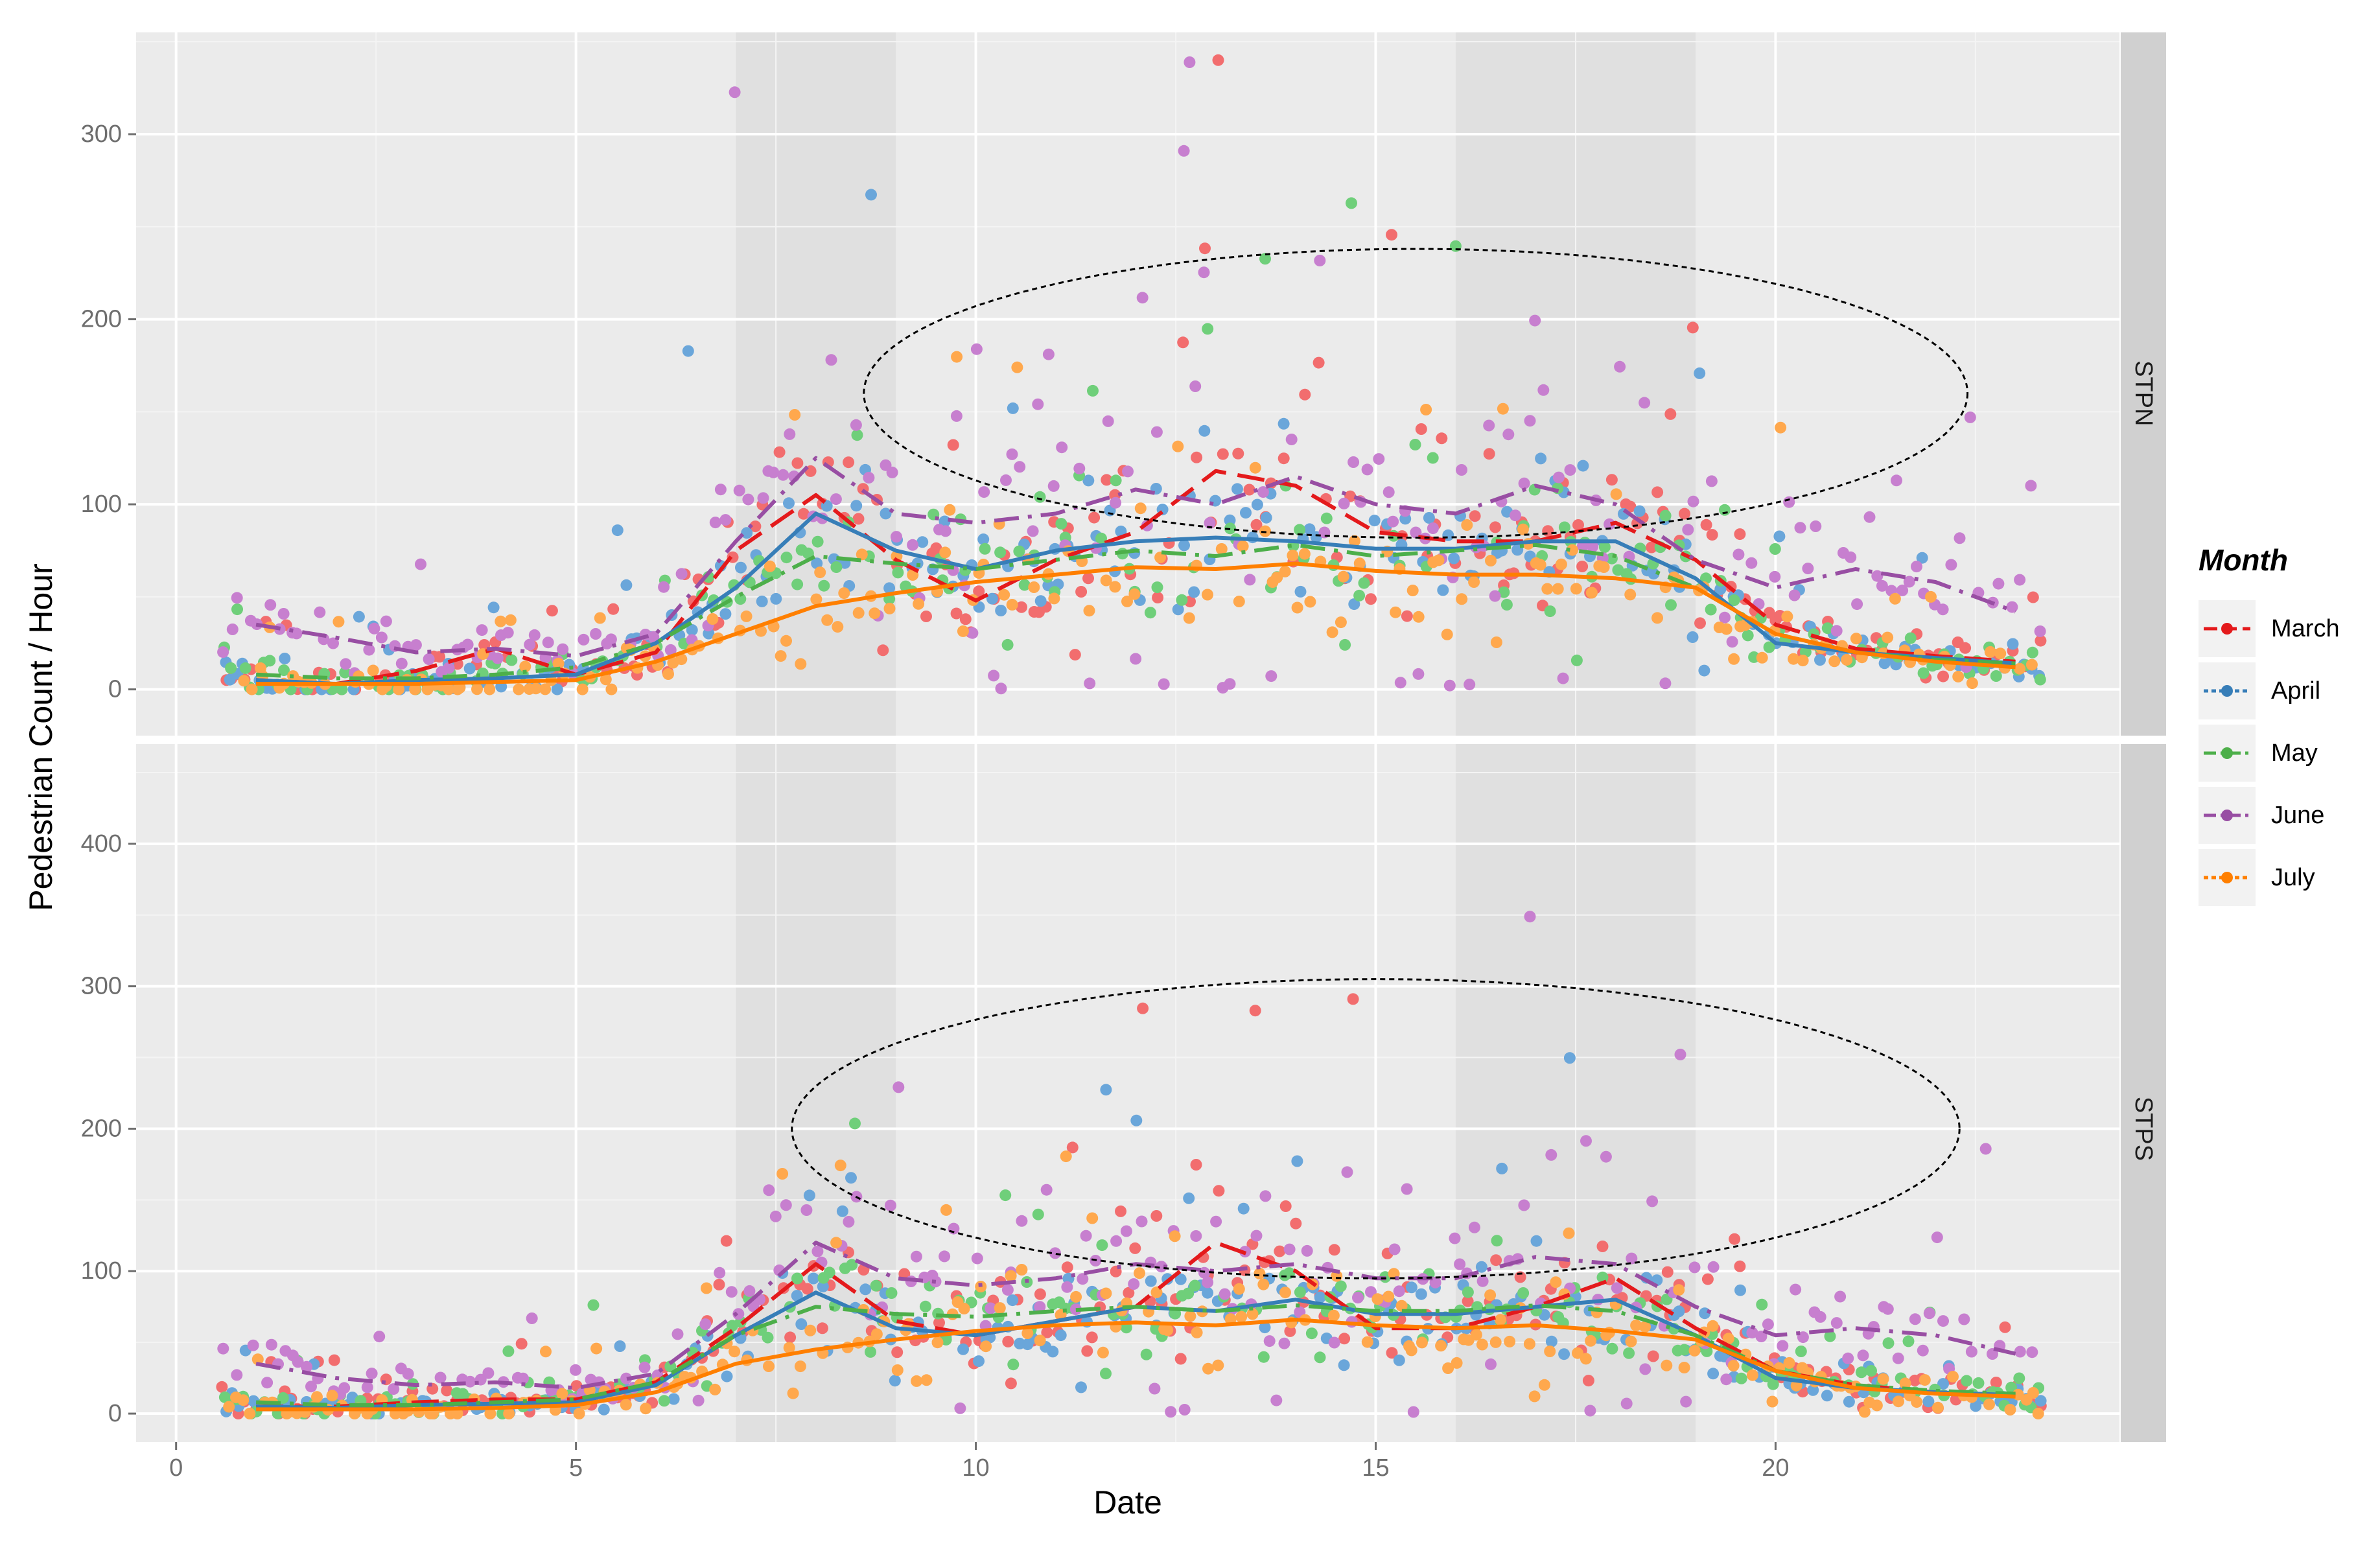  Describe the element at coordinates (1135, 1355) in the screenshot. I see `trend-line-may` at that location.